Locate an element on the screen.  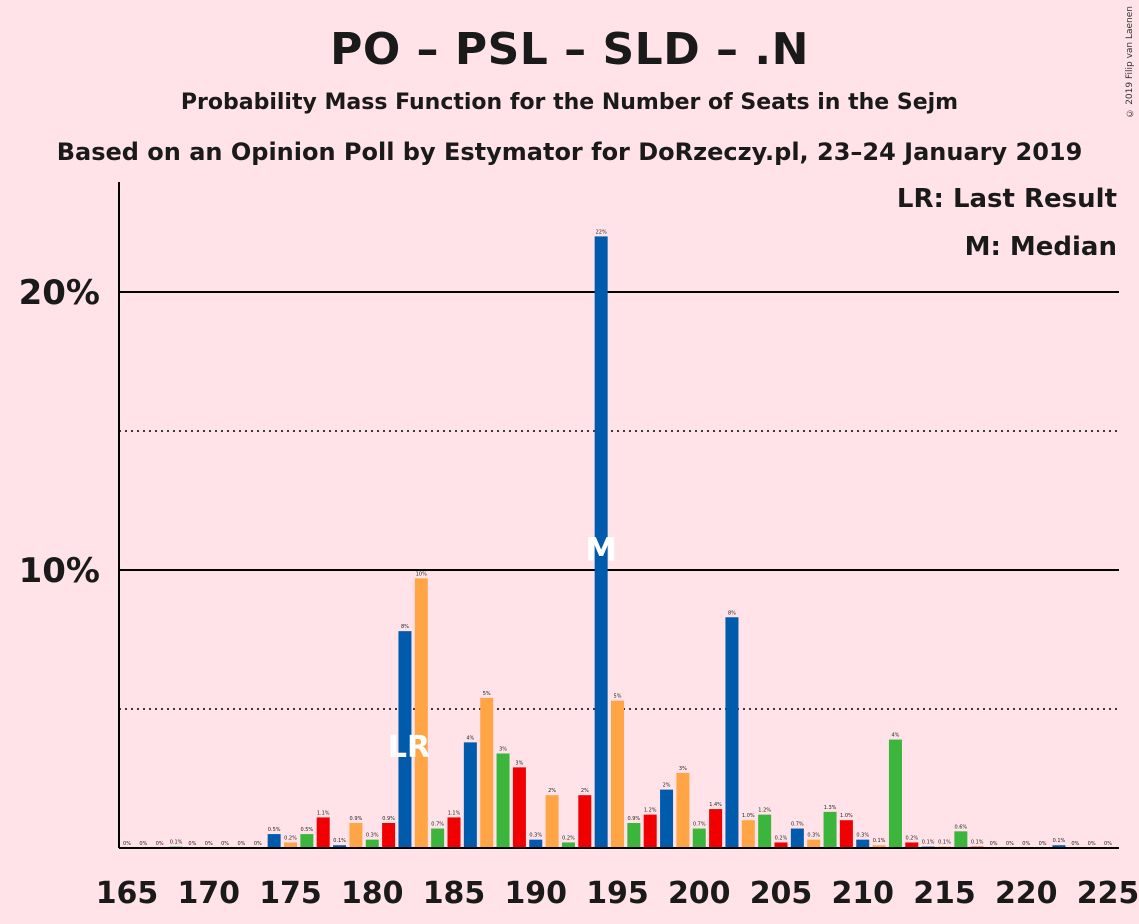
bar-label-seat-185: 1.1% is located at coordinates (454, 813).